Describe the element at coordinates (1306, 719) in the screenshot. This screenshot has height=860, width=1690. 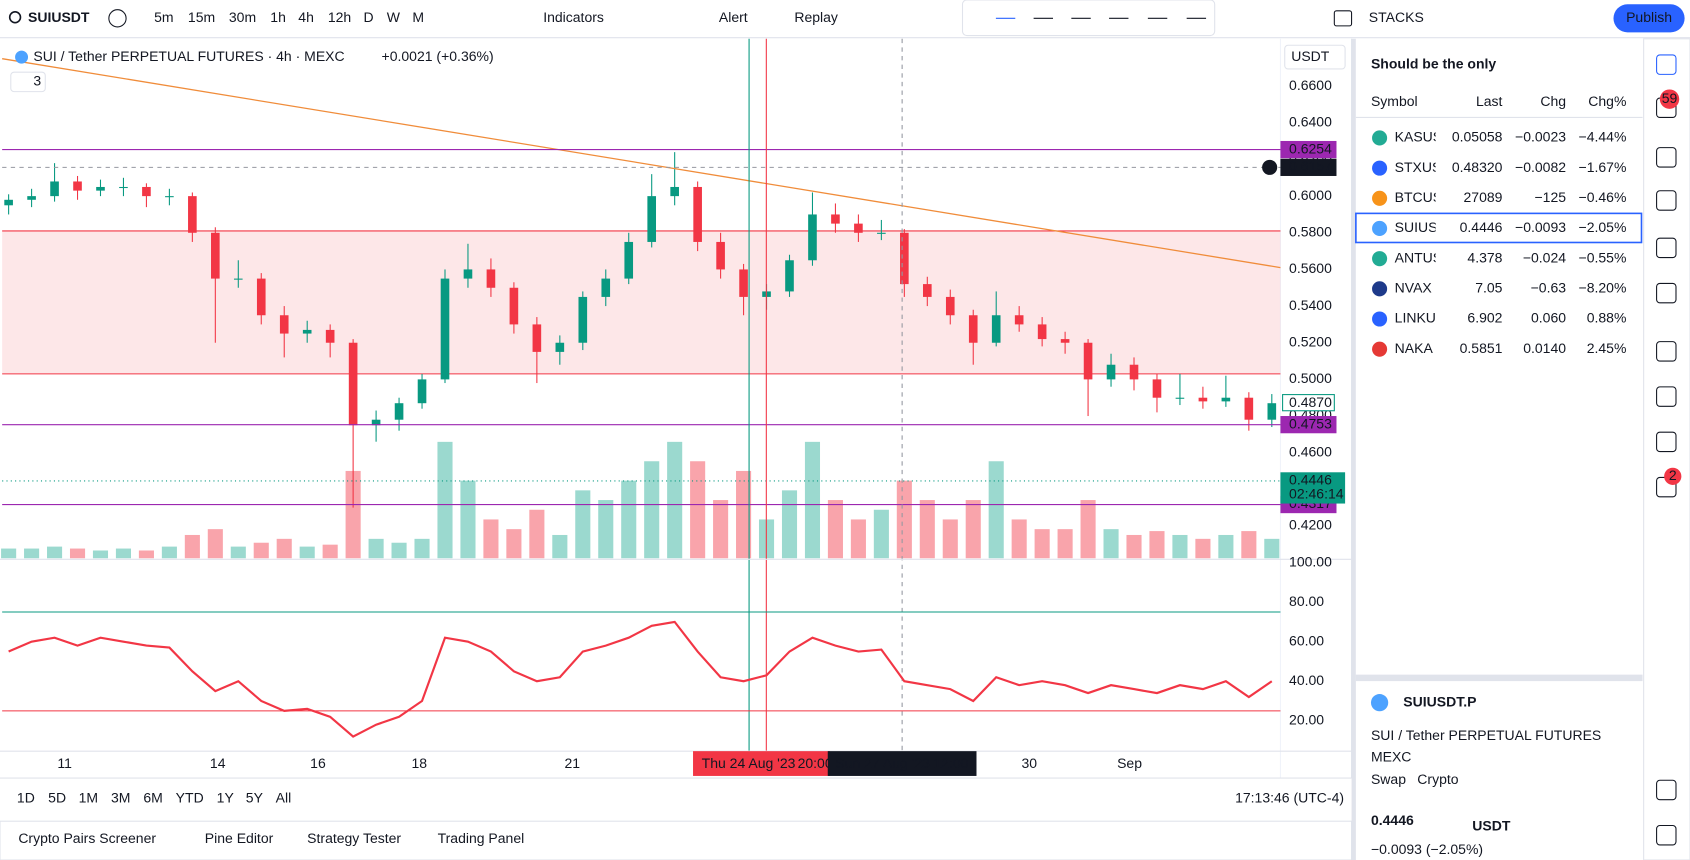
I see `rsi-tick-label: 20.00` at that location.